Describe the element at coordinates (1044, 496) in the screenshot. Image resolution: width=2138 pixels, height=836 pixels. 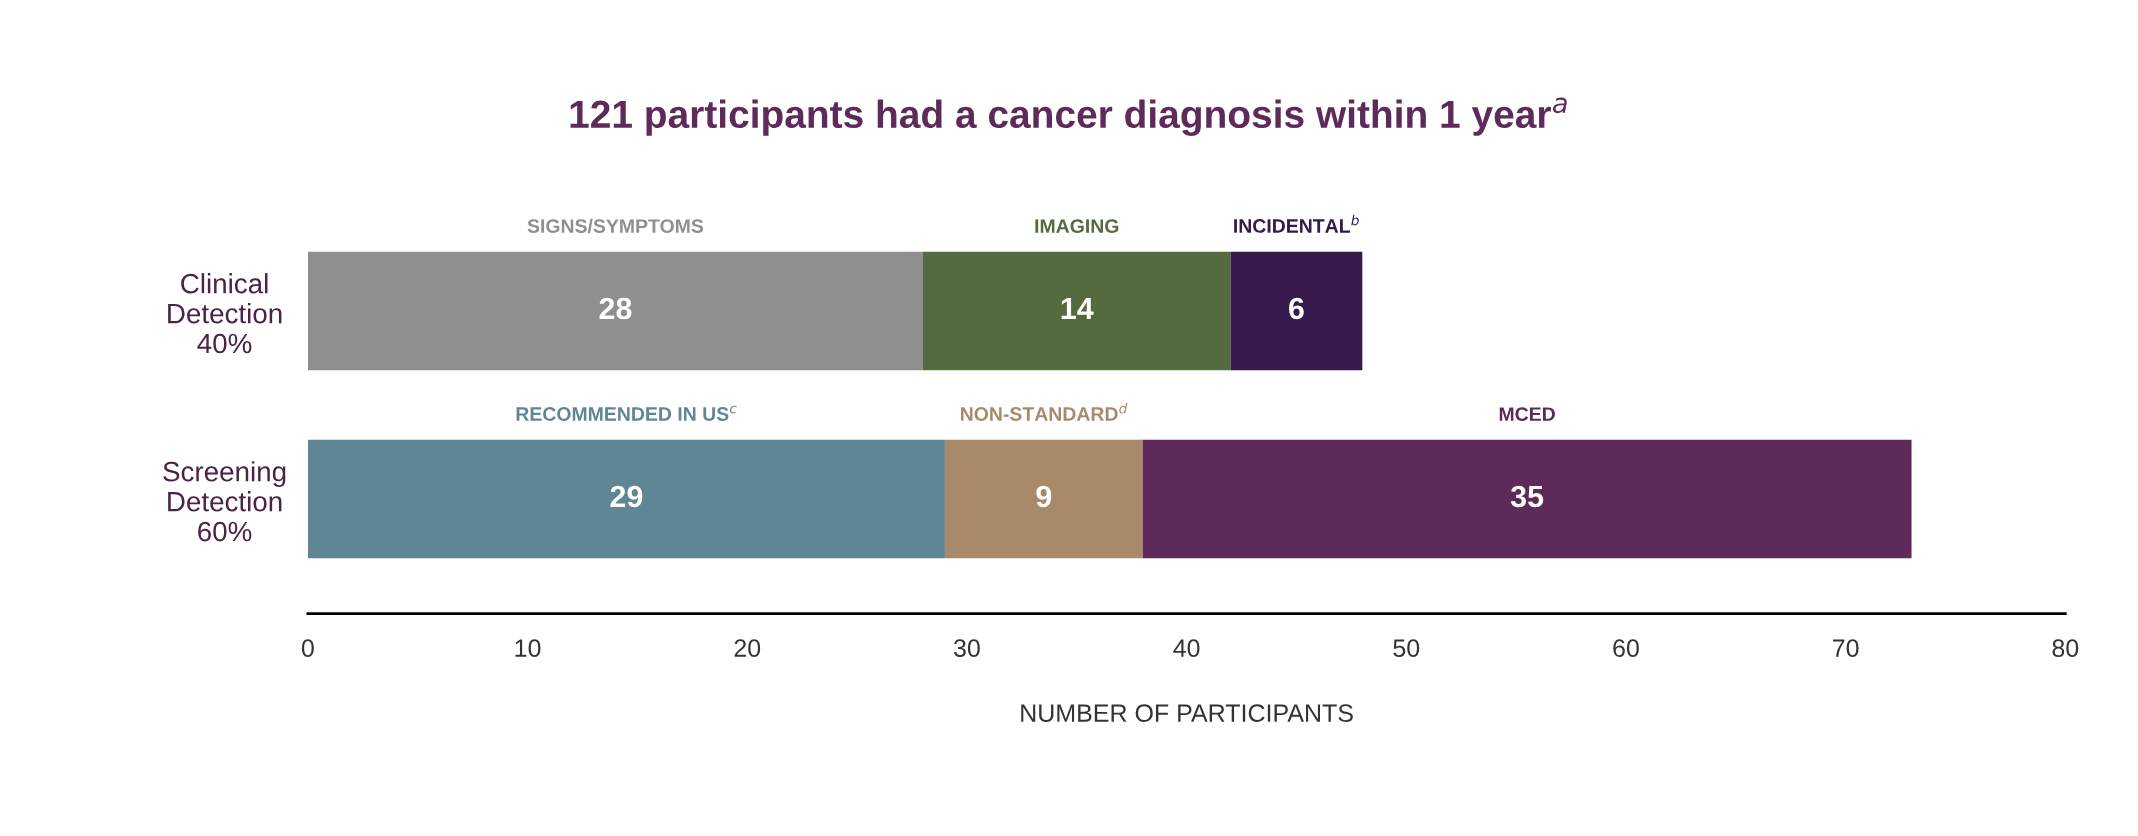
I see `data-label: 9` at that location.